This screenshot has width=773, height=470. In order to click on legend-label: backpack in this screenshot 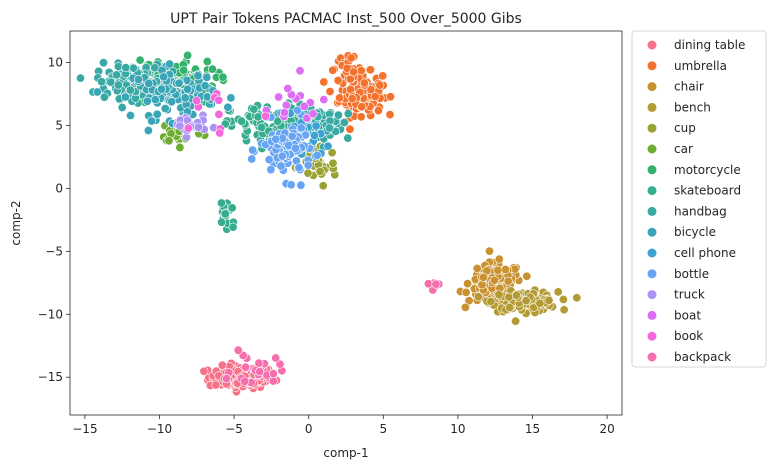, I will do `click(702, 357)`.